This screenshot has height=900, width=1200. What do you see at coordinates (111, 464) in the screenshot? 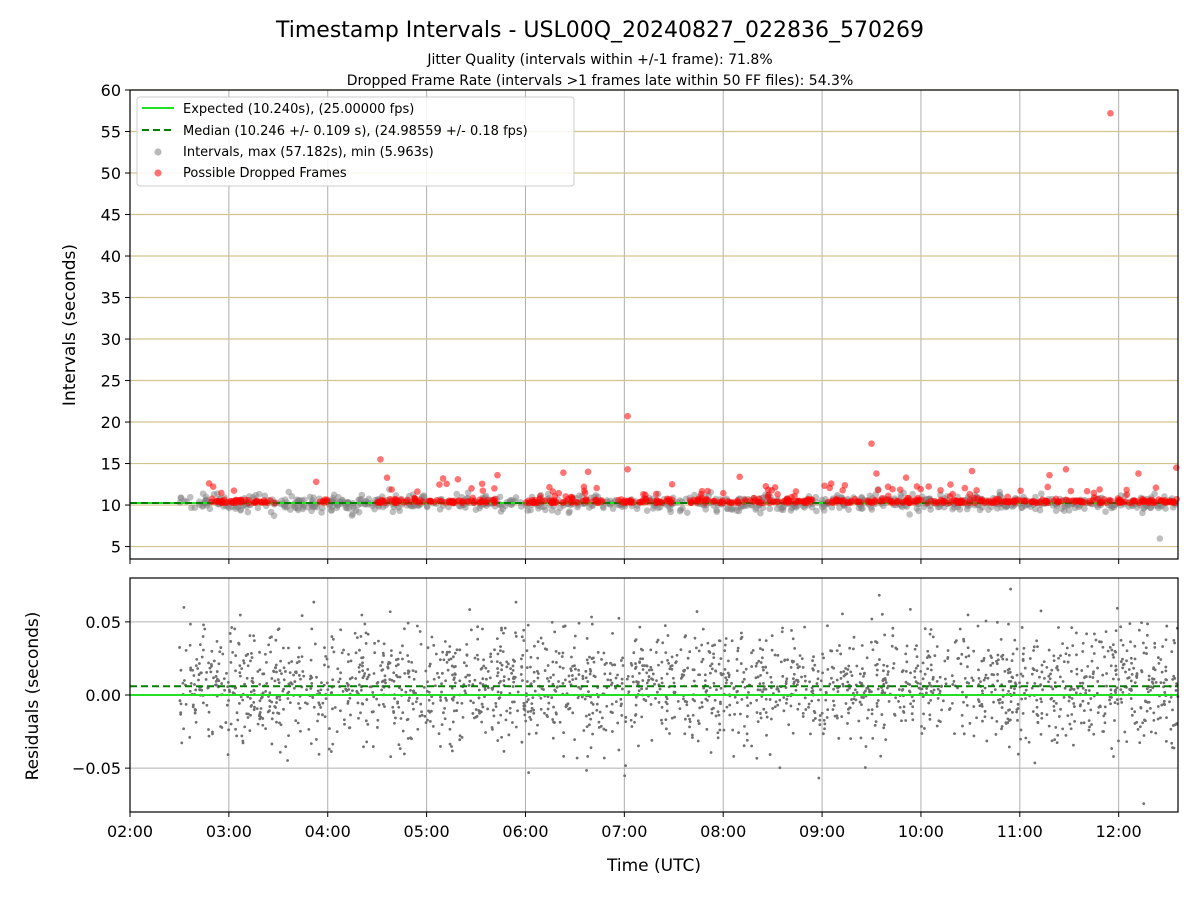
I see `intervals-y-tick-label: 15` at bounding box center [111, 464].